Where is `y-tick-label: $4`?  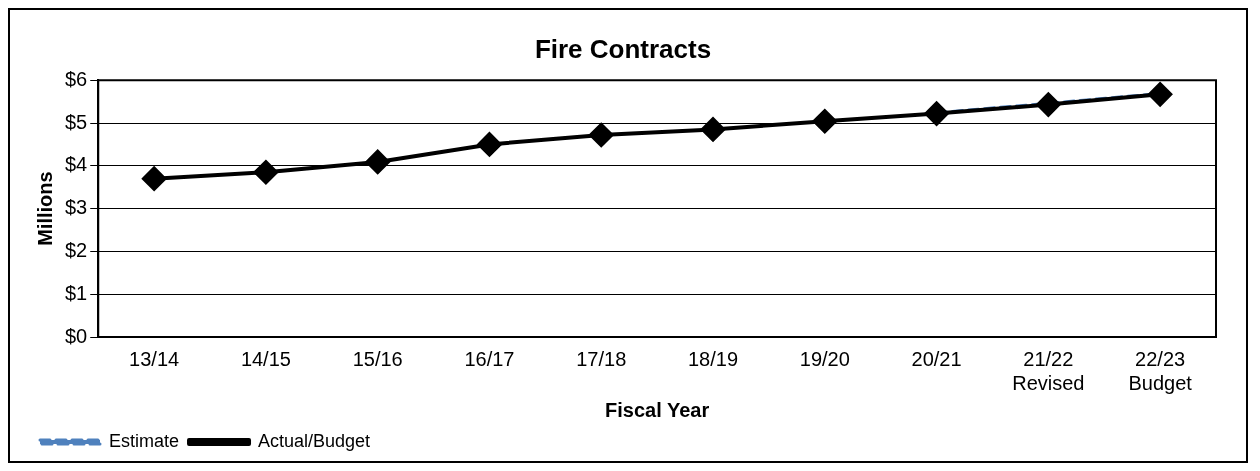 y-tick-label: $4 is located at coordinates (76, 164).